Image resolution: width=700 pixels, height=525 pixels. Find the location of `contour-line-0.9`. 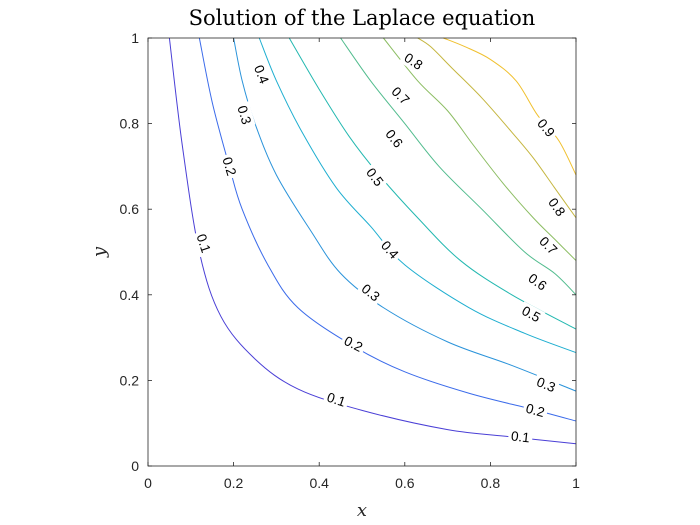

contour-line-0.9 is located at coordinates (510, 106).